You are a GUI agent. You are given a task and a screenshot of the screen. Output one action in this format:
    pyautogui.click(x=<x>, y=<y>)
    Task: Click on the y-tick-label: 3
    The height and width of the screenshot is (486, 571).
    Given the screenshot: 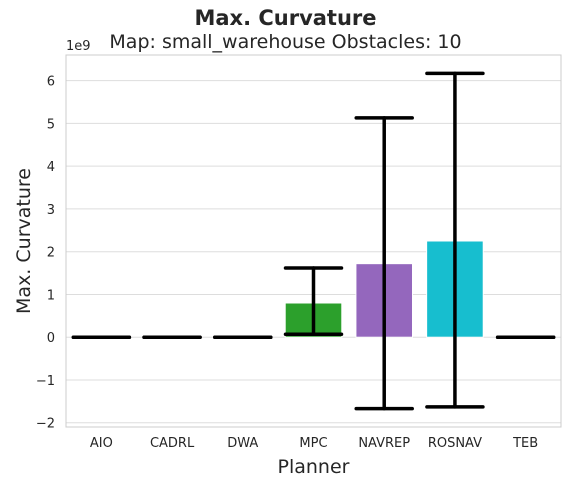 What is the action you would take?
    pyautogui.click(x=51, y=210)
    